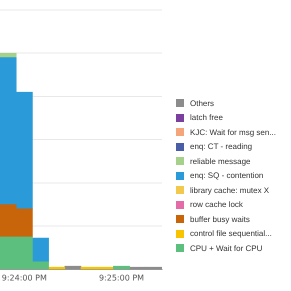 The width and height of the screenshot is (291, 291). Describe the element at coordinates (221, 147) in the screenshot. I see `legend-label: enq: CT - reading` at that location.